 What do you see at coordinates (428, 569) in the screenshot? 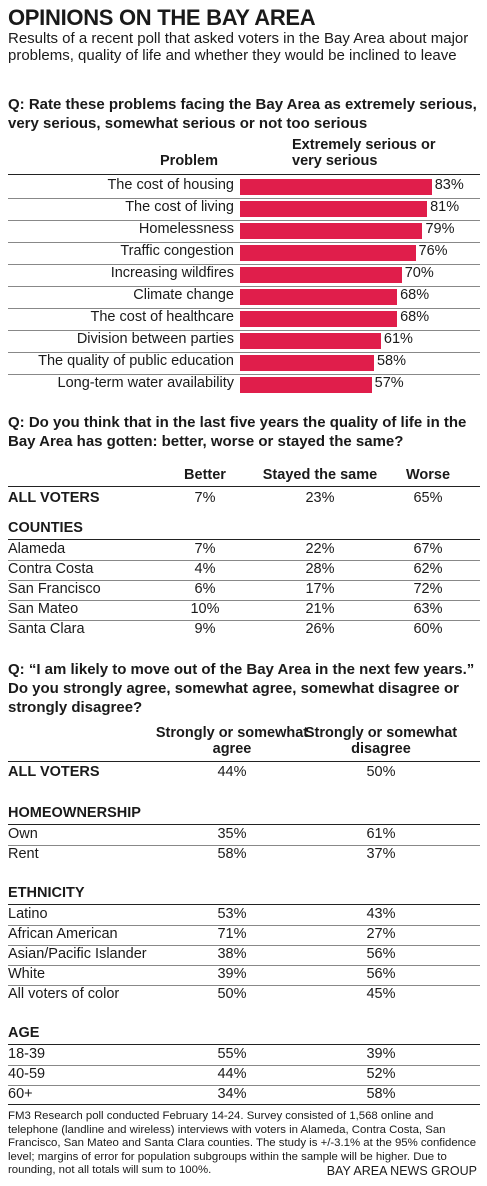
I see `table-cell: 62%` at bounding box center [428, 569].